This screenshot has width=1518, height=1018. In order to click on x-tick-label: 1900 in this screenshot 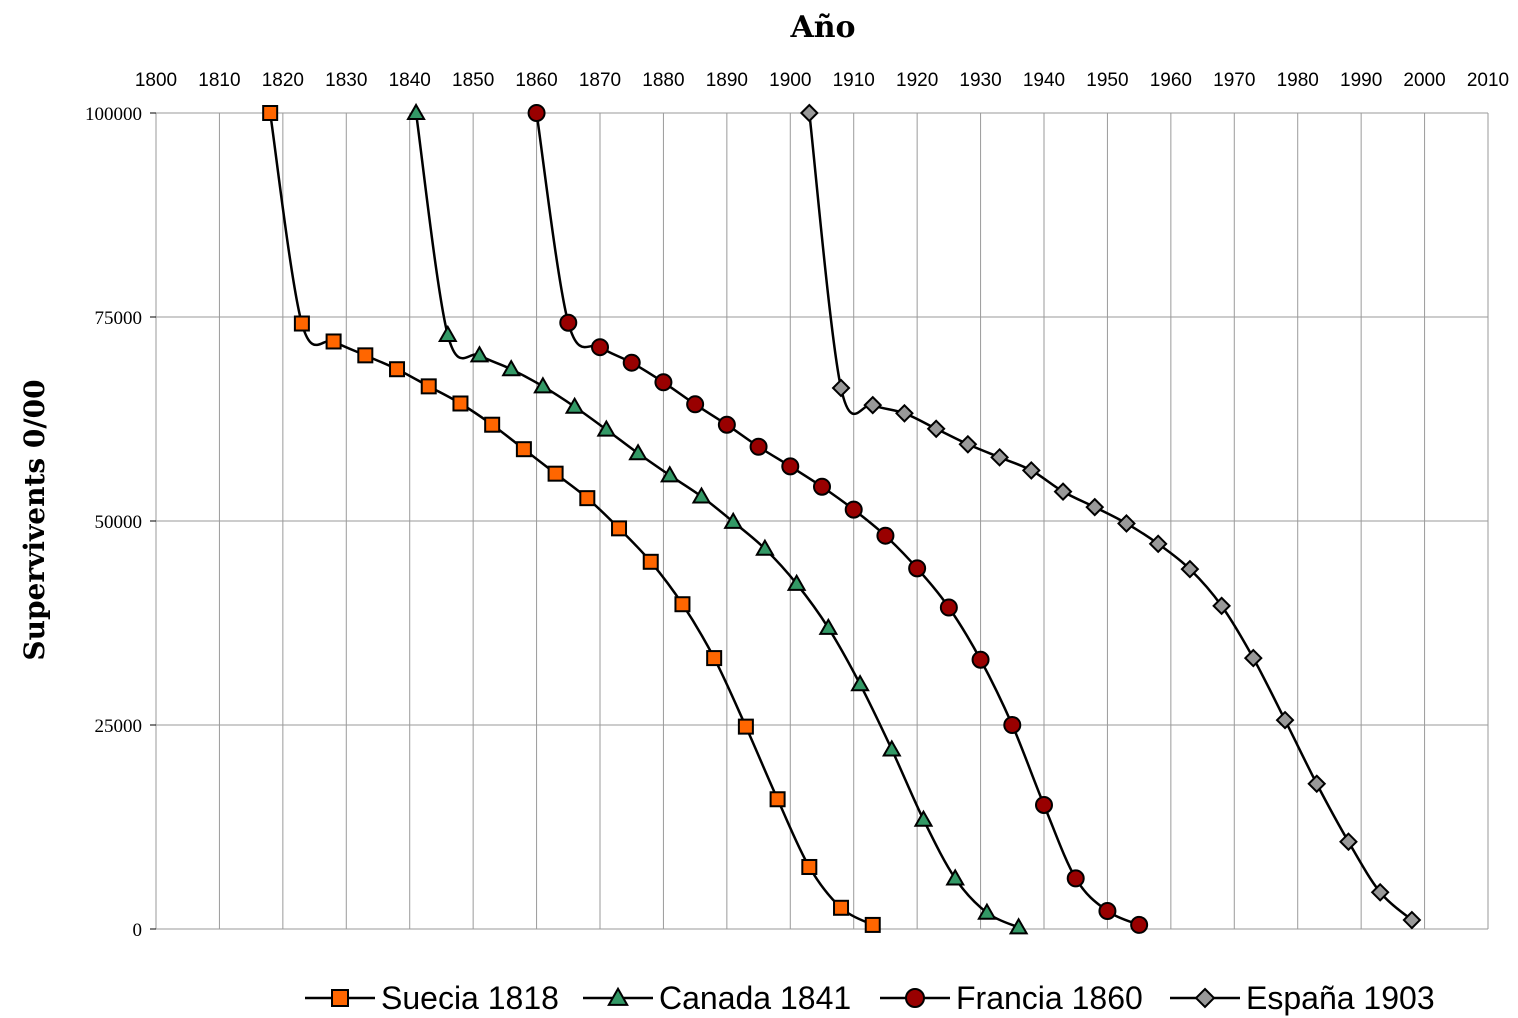, I will do `click(790, 80)`.